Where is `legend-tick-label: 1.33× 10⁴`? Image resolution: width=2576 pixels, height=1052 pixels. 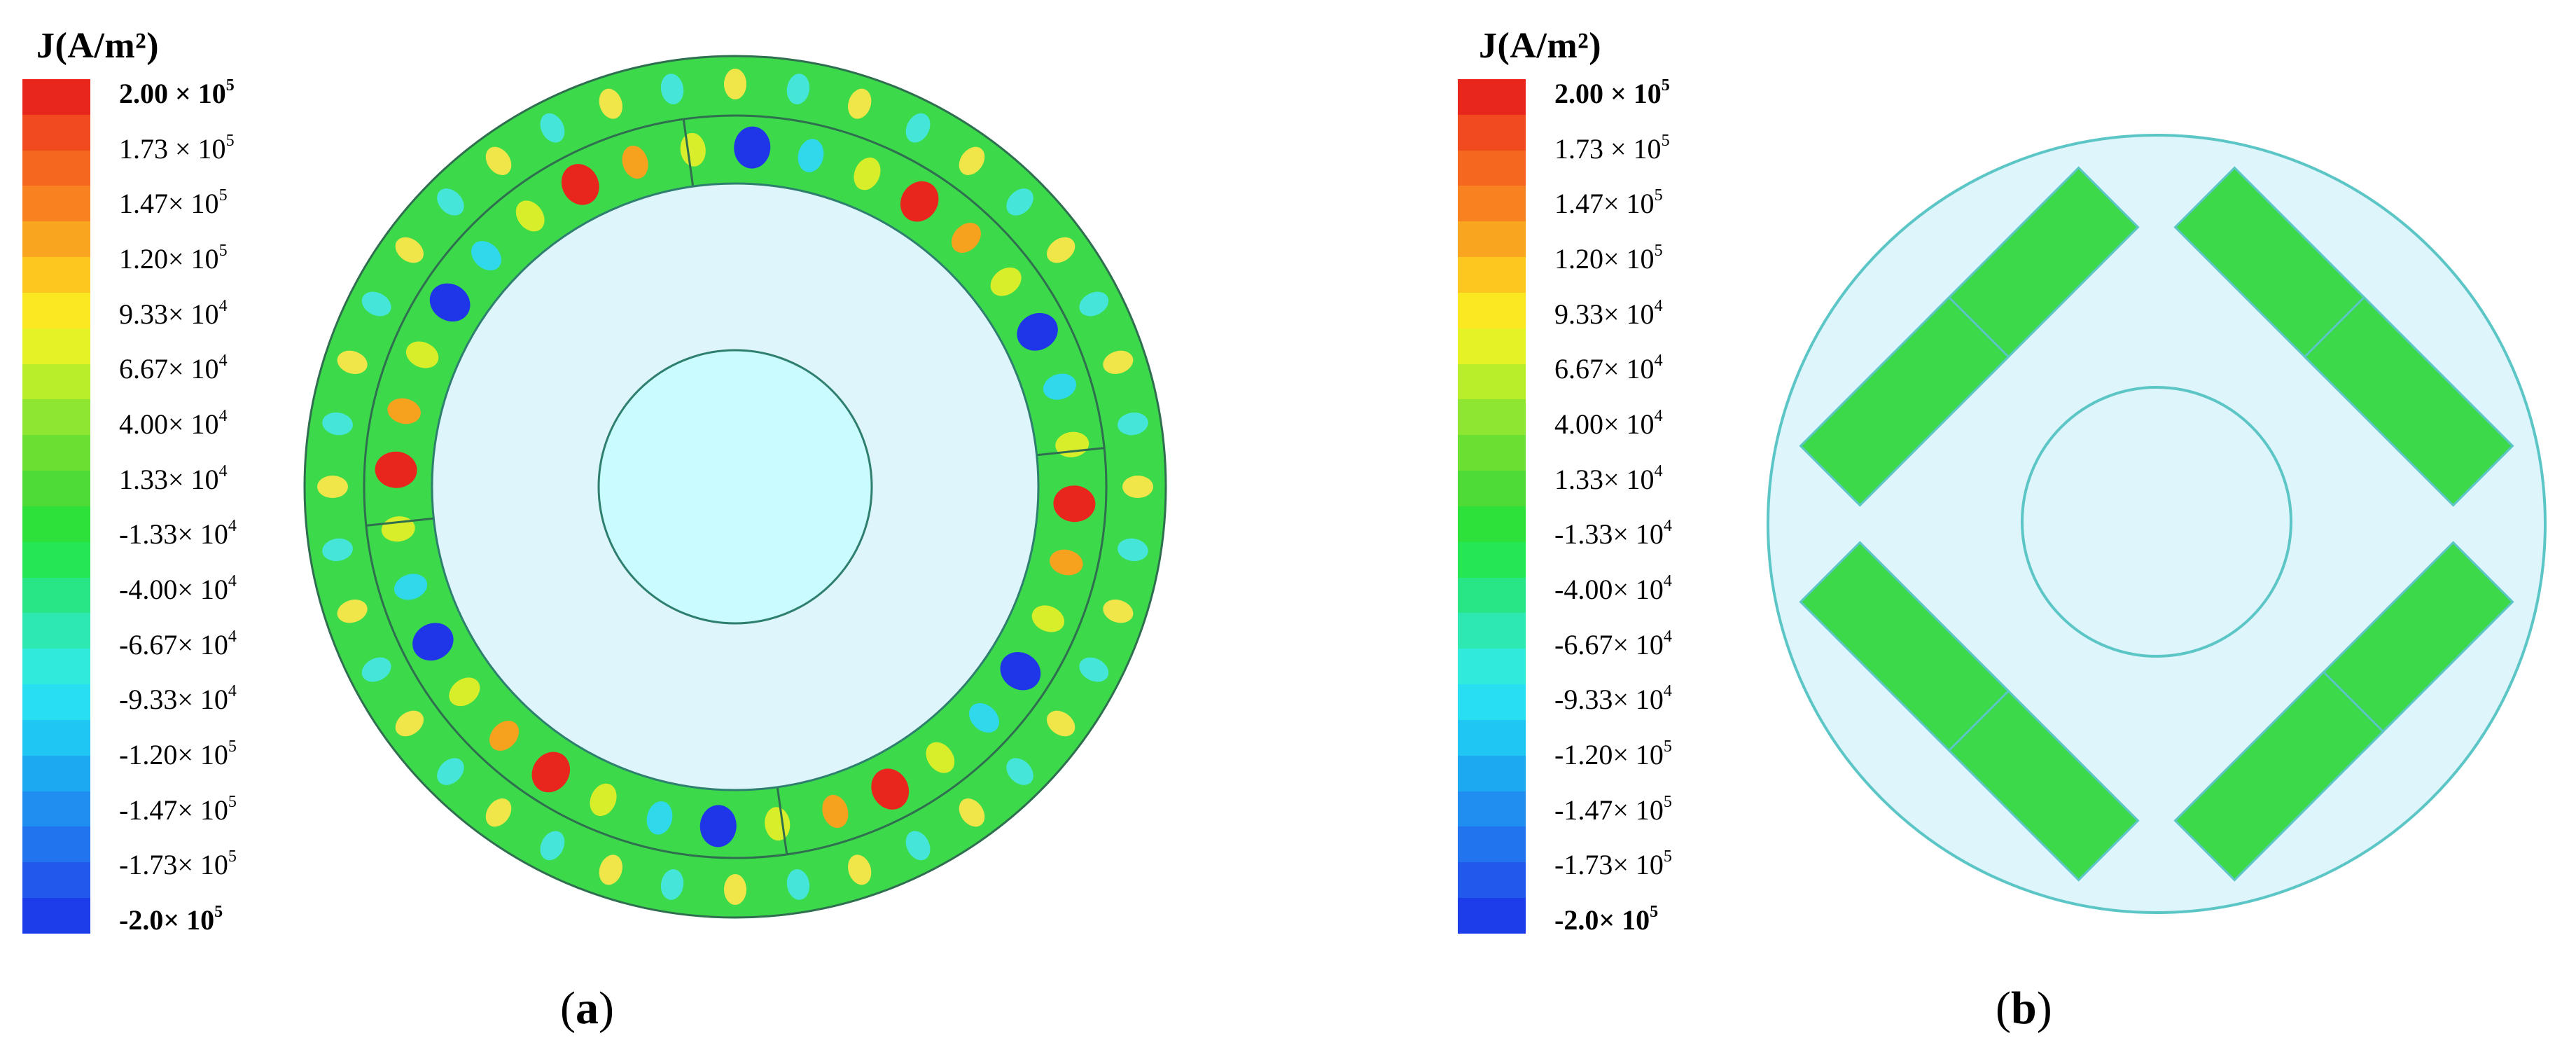 legend-tick-label: 1.33× 10⁴ is located at coordinates (173, 478).